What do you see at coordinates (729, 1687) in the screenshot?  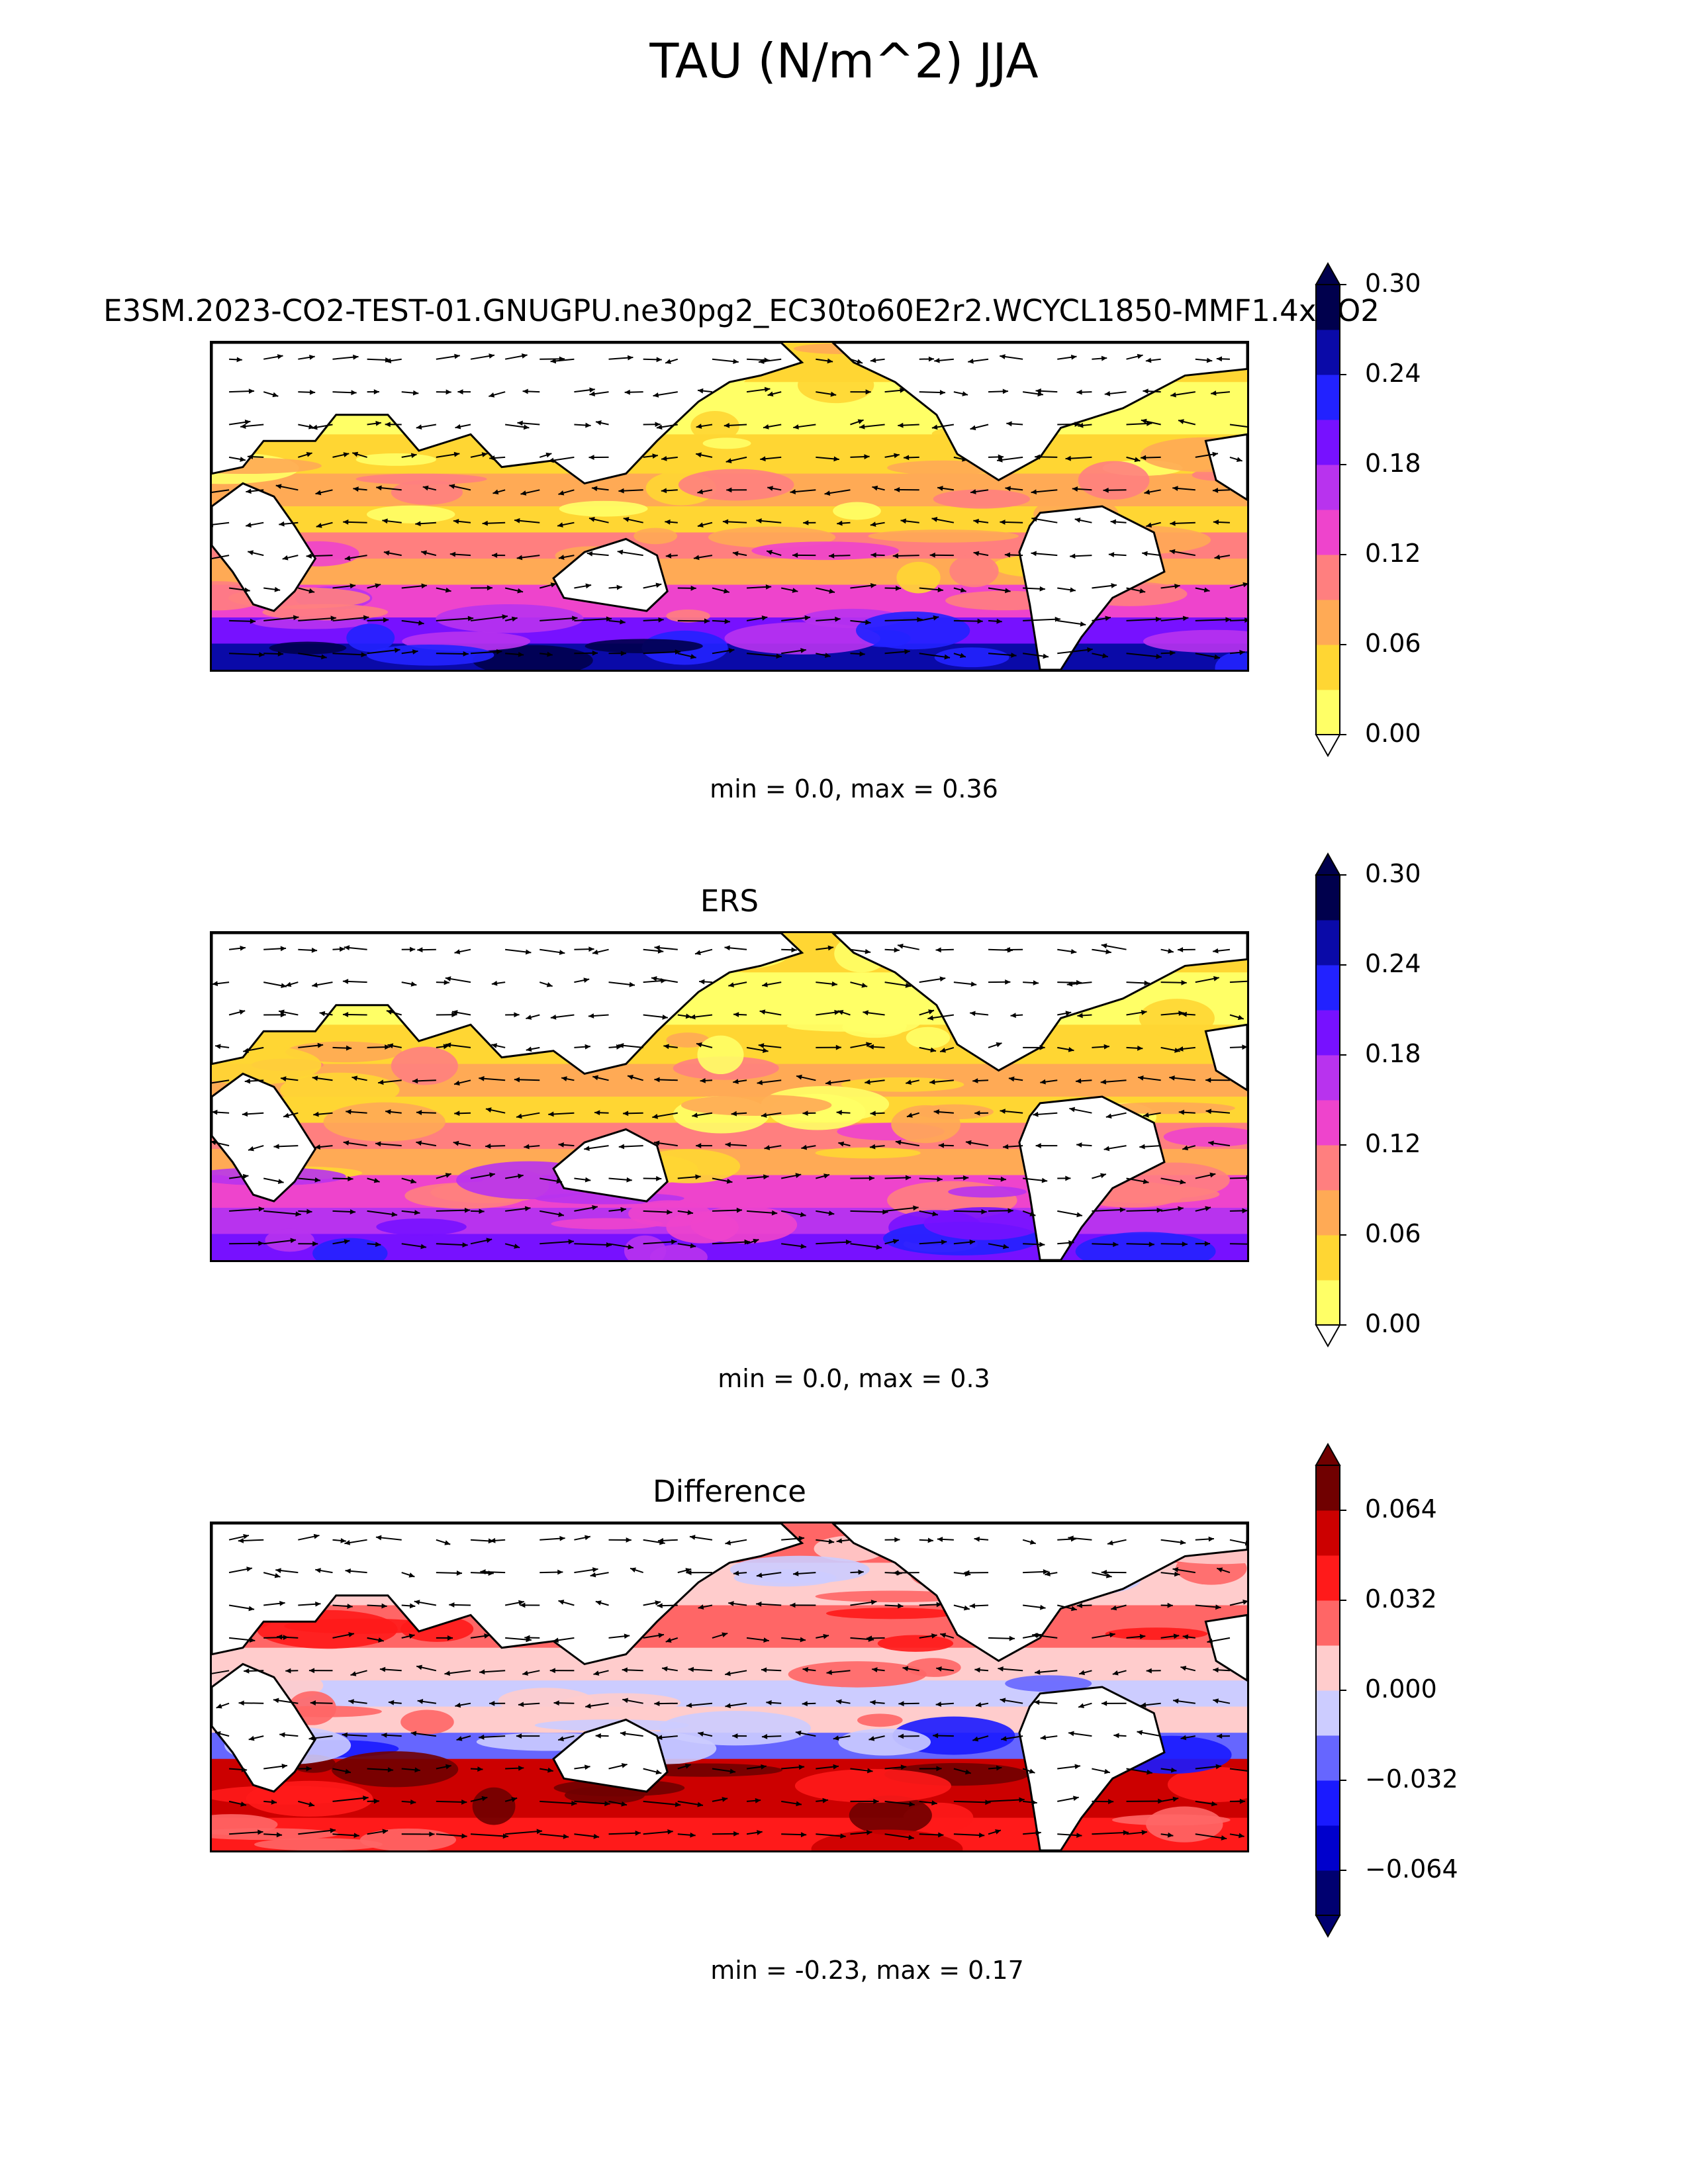 I see `panel-3-map-svg` at bounding box center [729, 1687].